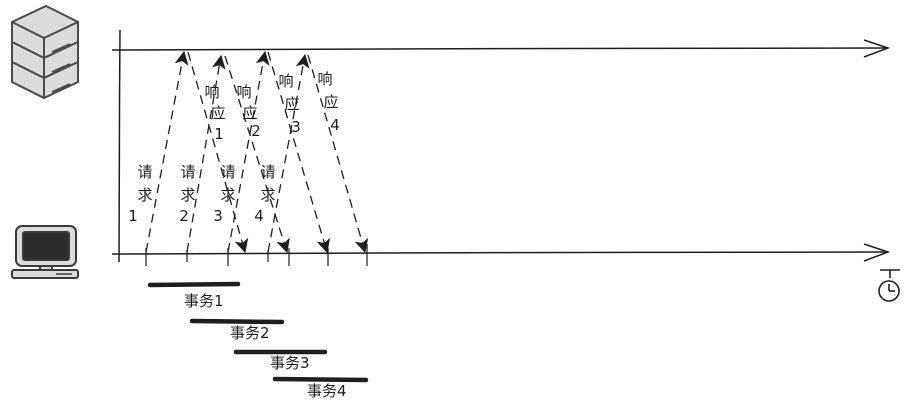  I want to click on response-label-2: 响 应 2, so click(248, 111).